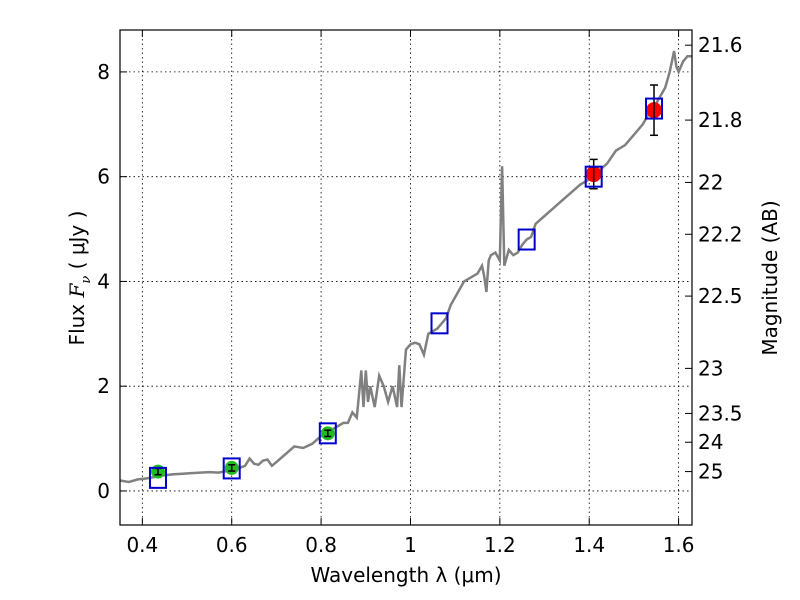 This screenshot has width=800, height=600. I want to click on right-tick-label: 21.6, so click(720, 45).